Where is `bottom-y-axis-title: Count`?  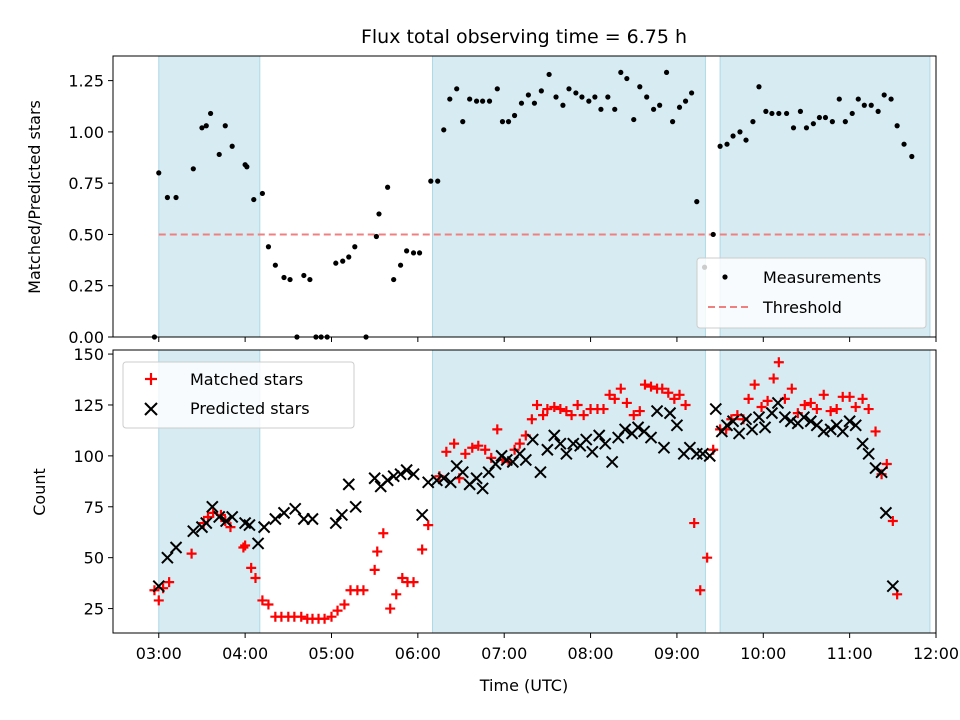
bottom-y-axis-title: Count is located at coordinates (39, 492).